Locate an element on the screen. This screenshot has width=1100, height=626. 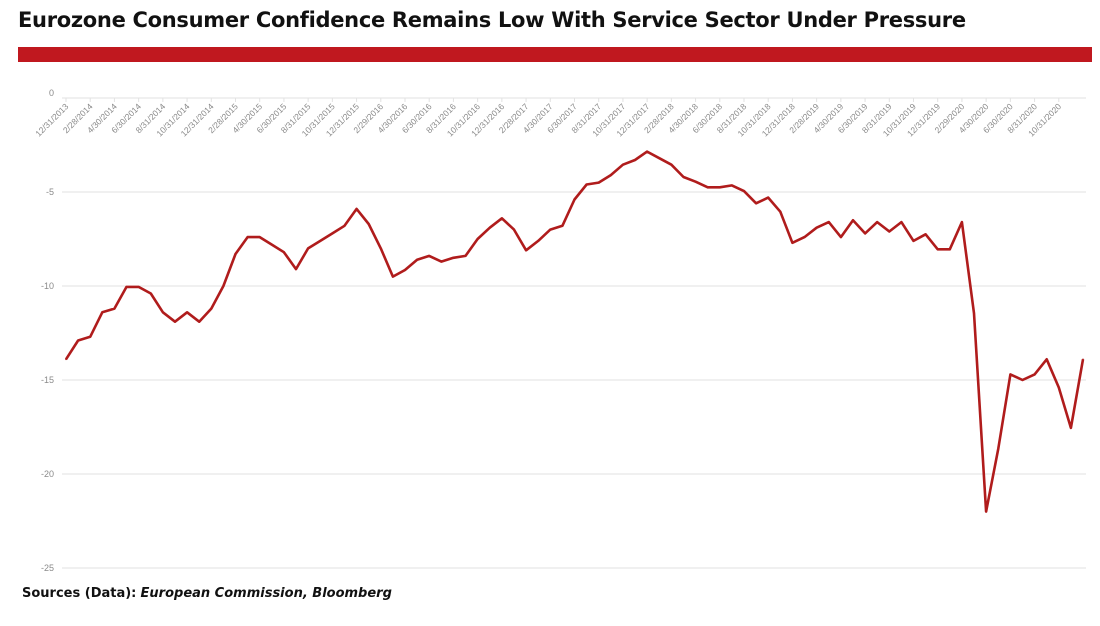
y-tick-label: -15 is located at coordinates (47, 380).